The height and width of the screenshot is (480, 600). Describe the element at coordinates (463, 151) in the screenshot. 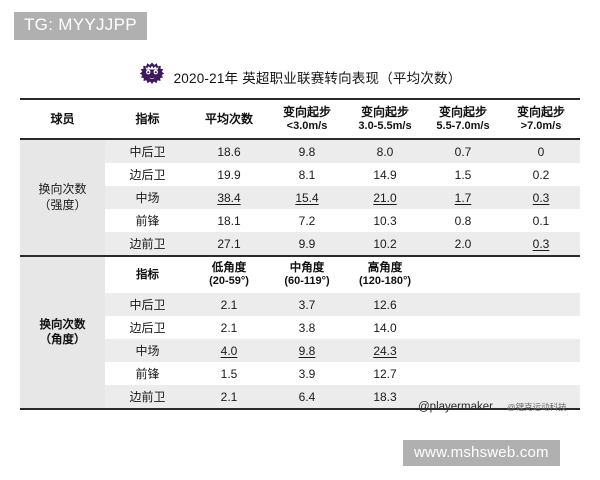

I see `cell-value: 0.7` at that location.